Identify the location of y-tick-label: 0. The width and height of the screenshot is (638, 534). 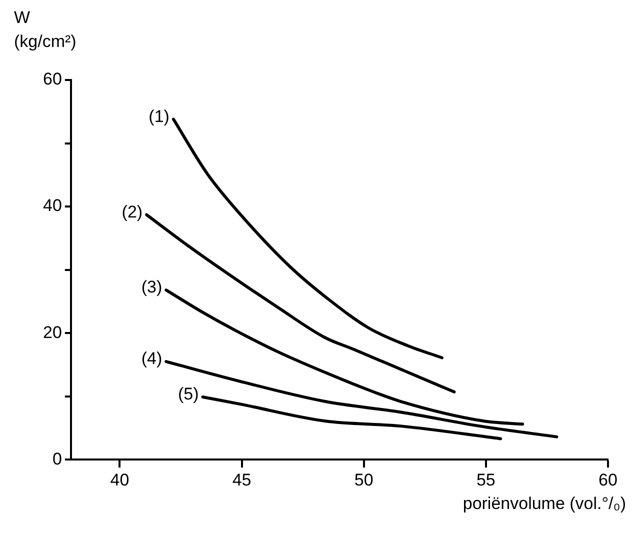
(57, 458).